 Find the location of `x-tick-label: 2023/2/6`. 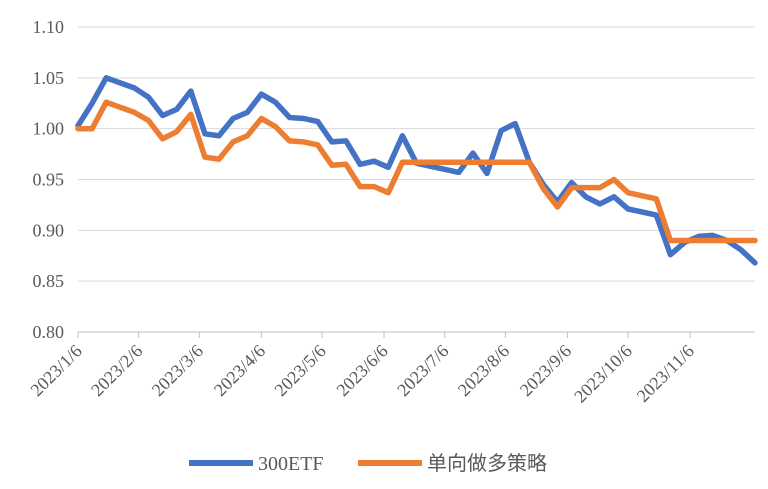

x-tick-label: 2023/2/6 is located at coordinates (116, 370).